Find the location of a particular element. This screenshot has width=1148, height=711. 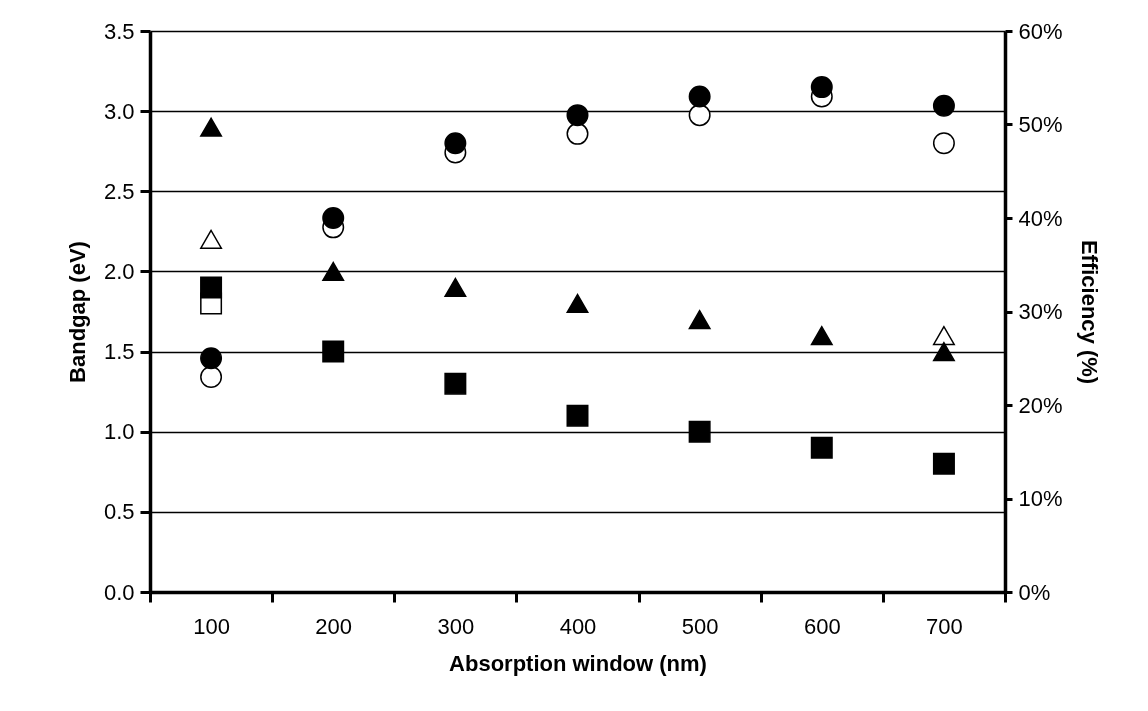

y2-tick-label: 60% is located at coordinates (1040, 31).